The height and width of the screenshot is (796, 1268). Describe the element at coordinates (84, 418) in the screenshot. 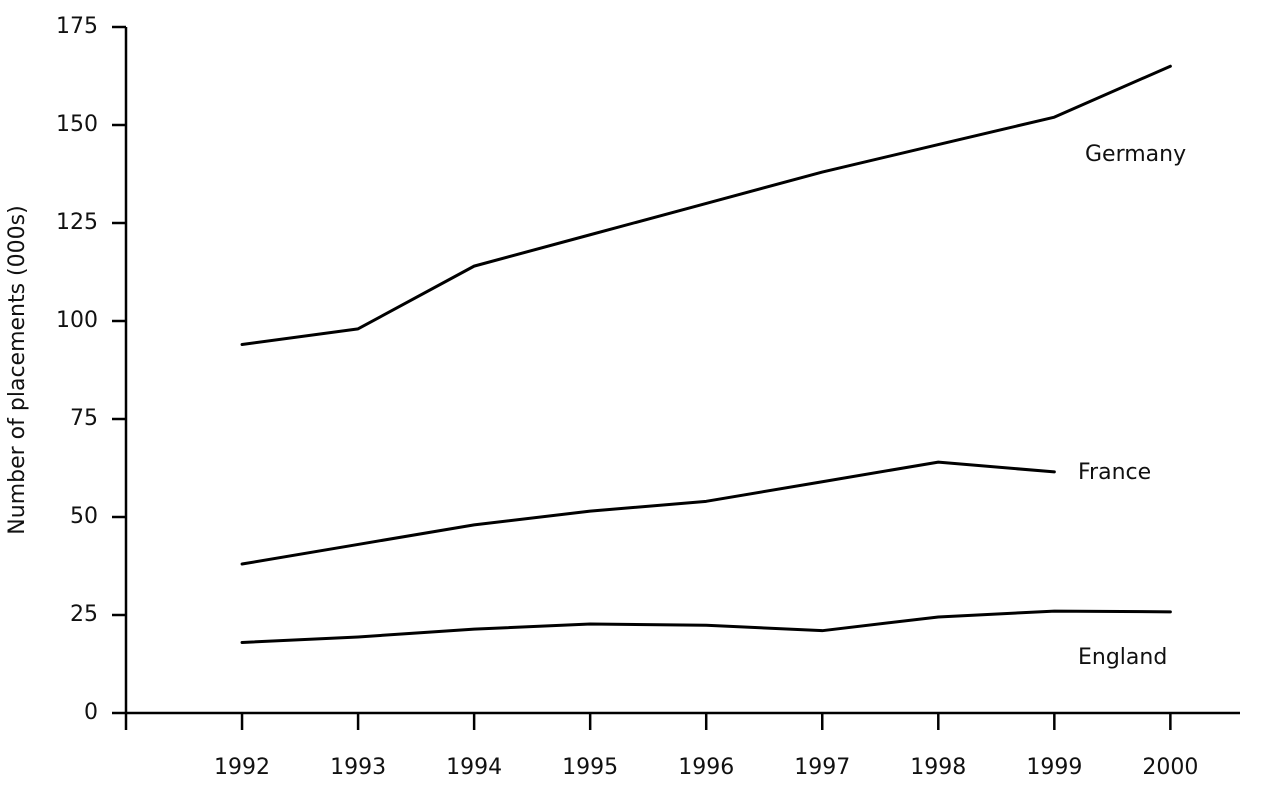

I see `y-tick-label: 75` at that location.